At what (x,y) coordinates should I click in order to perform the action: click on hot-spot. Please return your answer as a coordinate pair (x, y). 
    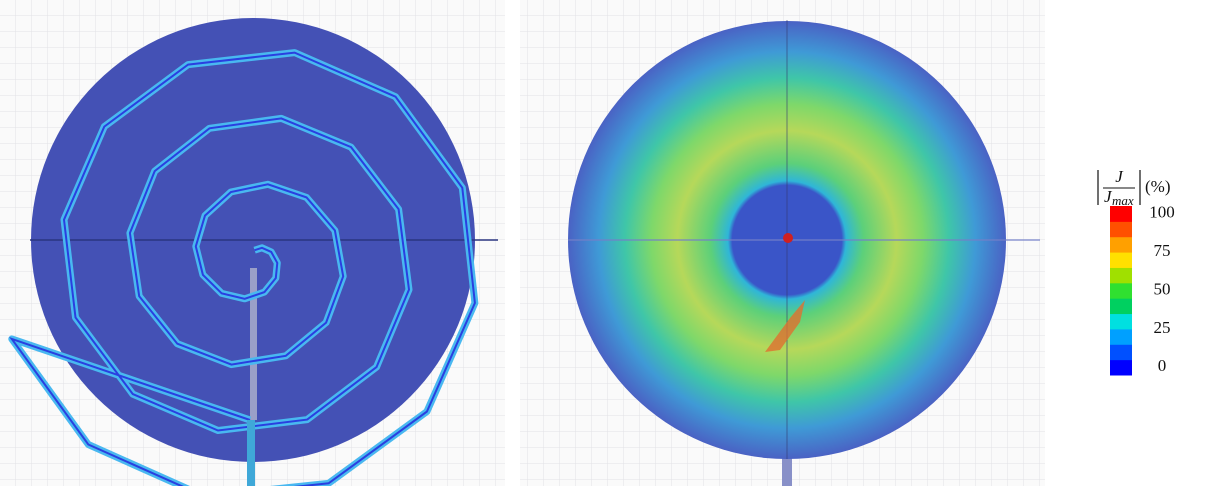
    Looking at the image, I should click on (785, 326).